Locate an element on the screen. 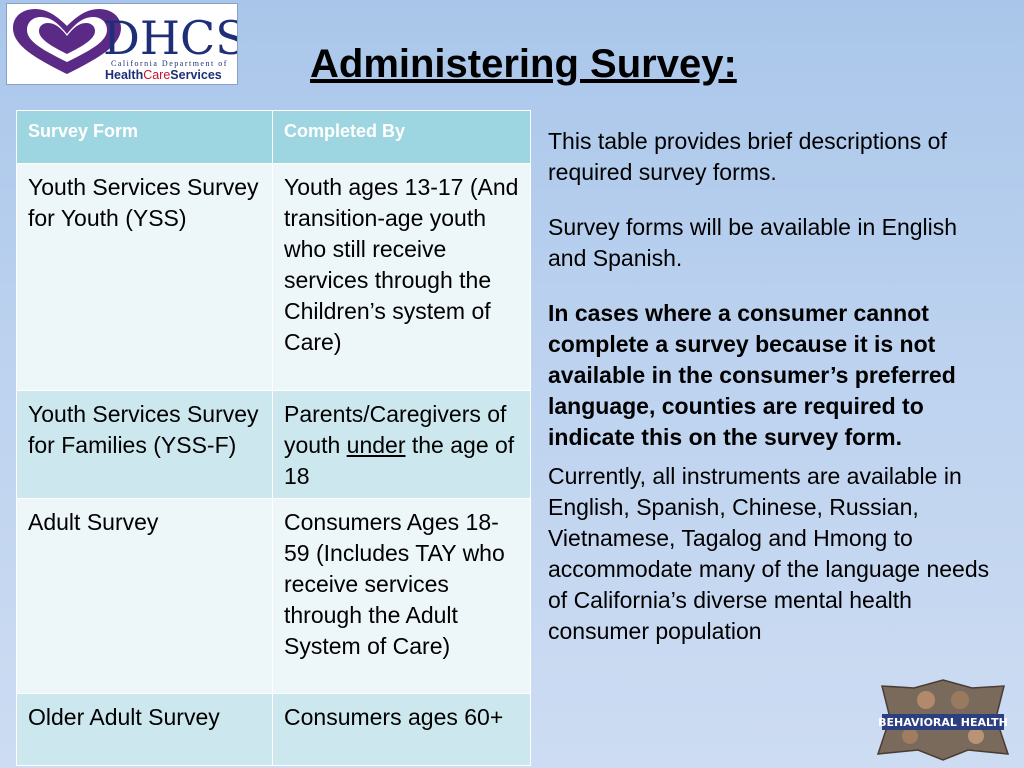  survey-form-cell: Older Adult Survey is located at coordinates (144, 729).